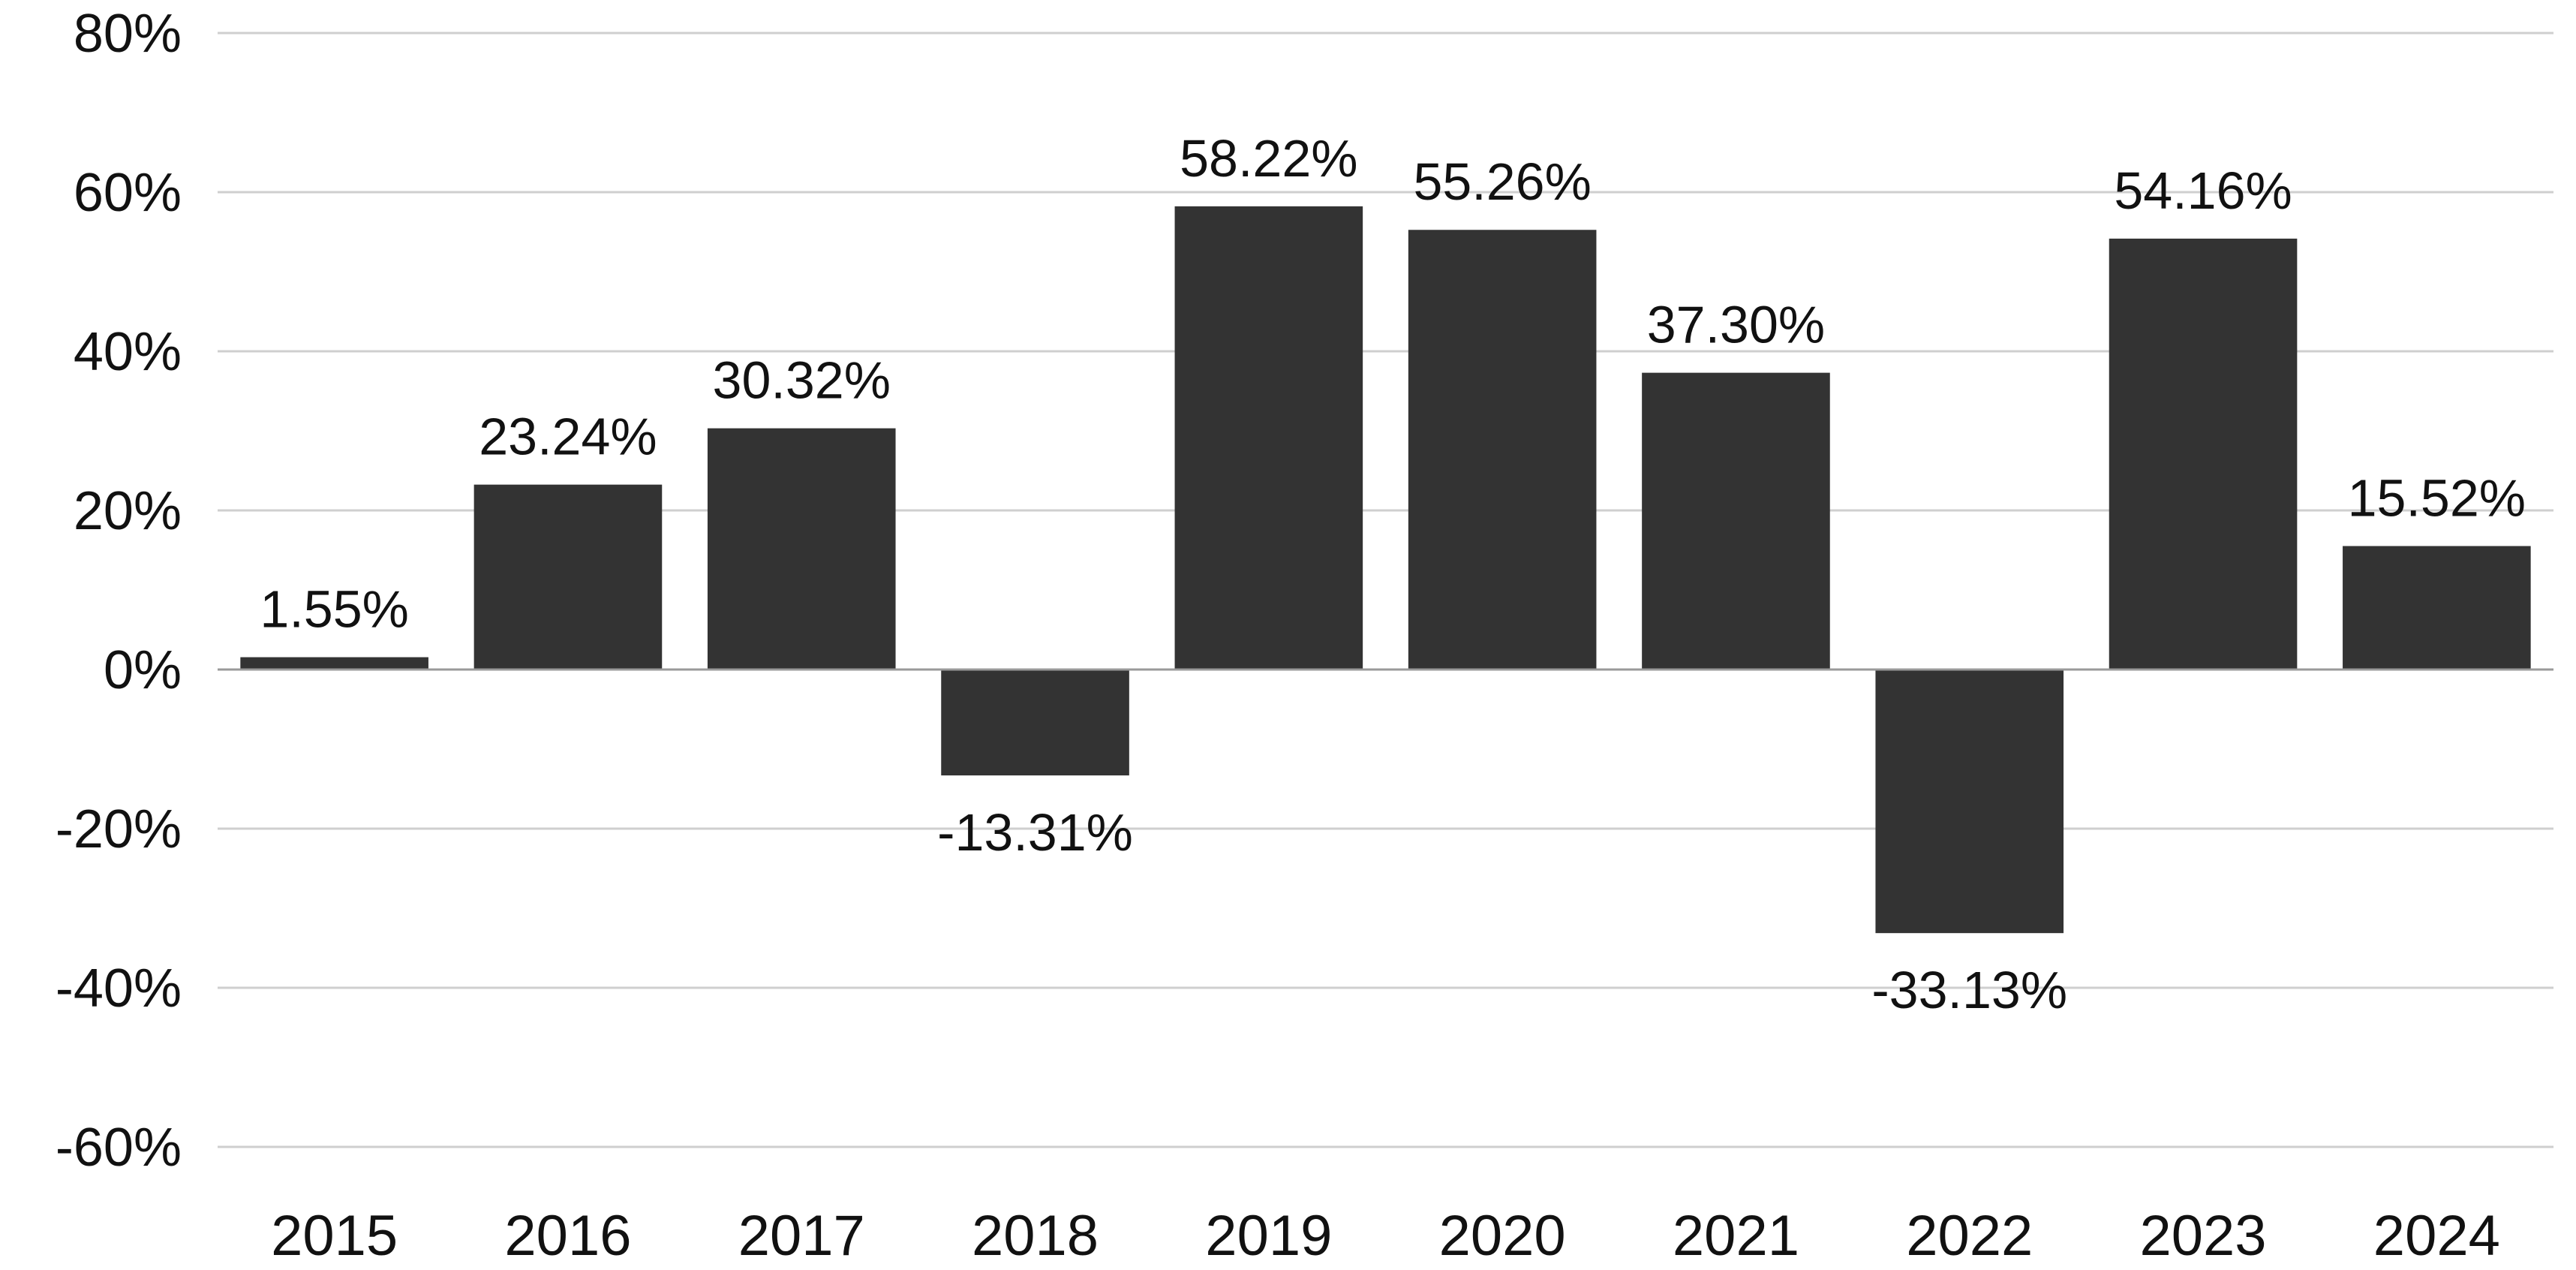 The height and width of the screenshot is (1270, 2576). I want to click on x-tick-label: 2021, so click(1736, 1236).